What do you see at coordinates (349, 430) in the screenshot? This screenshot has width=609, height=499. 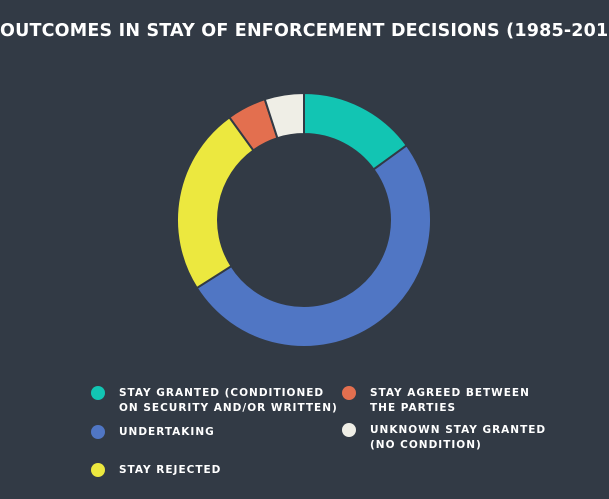 I see `legend-swatch-unknown-stay-granted` at bounding box center [349, 430].